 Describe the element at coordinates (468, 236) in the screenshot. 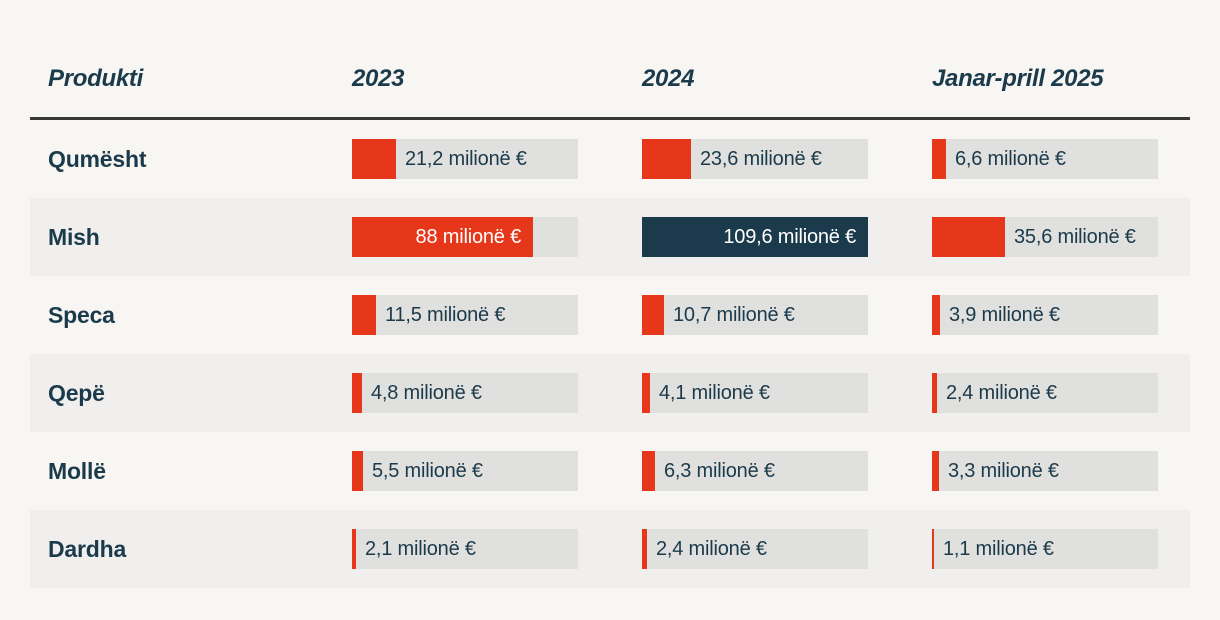

I see `bar-value-label: 88 milionë €` at that location.